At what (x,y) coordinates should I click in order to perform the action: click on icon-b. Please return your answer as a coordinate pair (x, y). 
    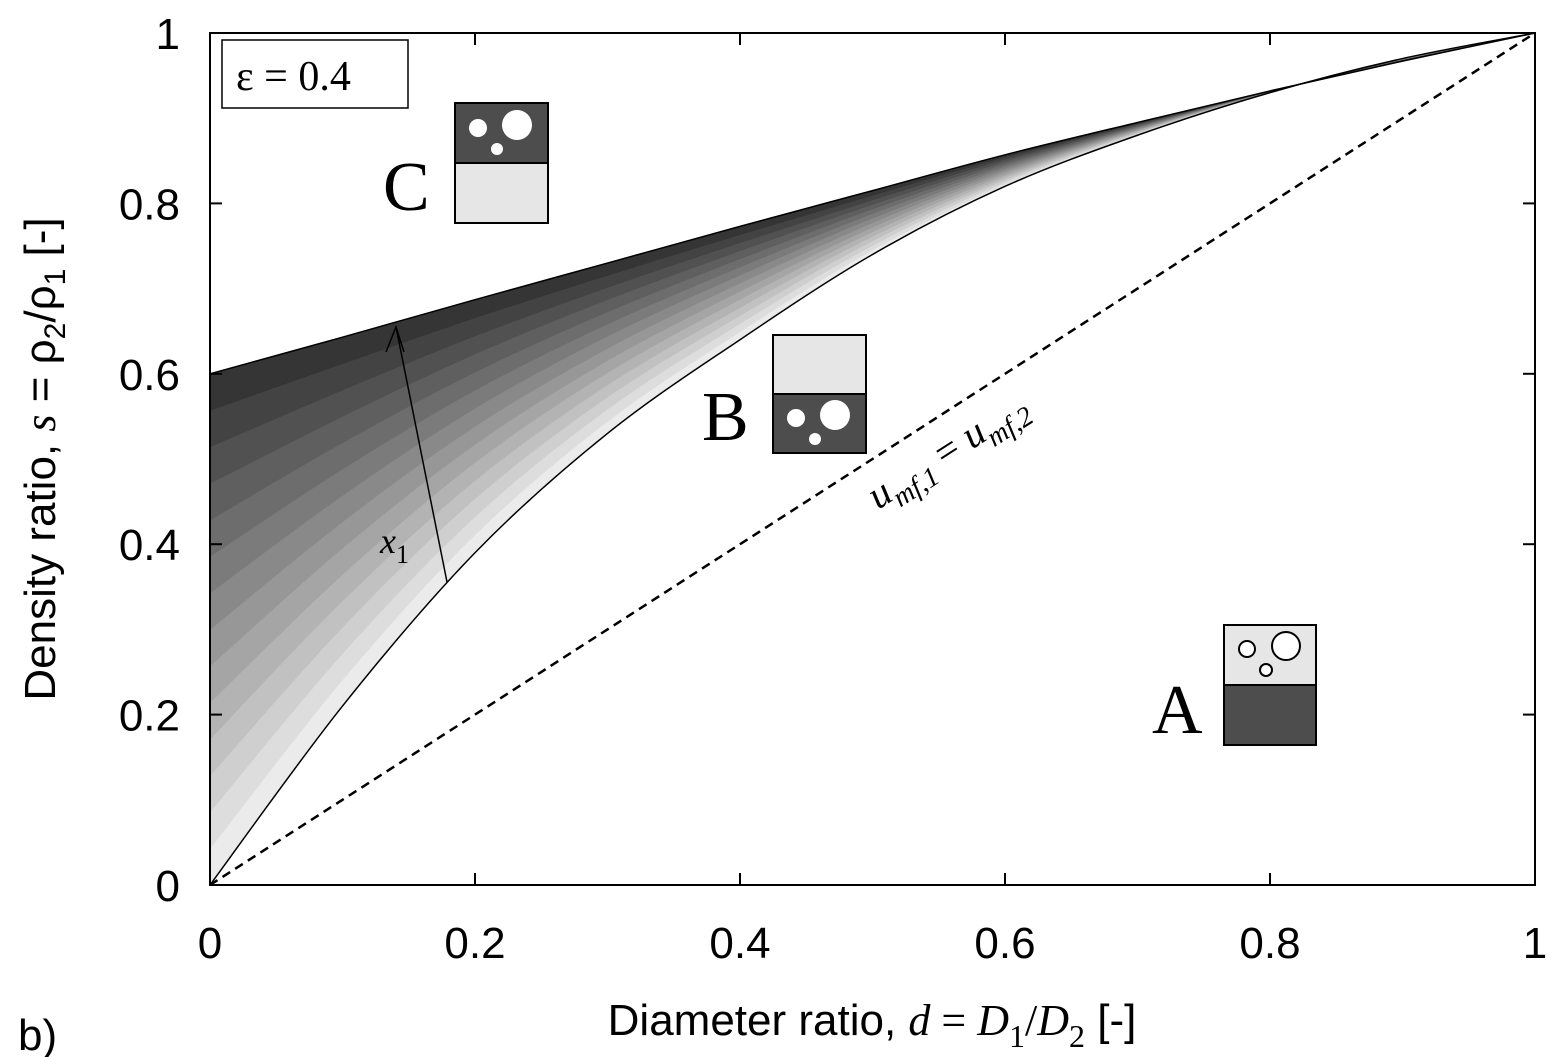
    Looking at the image, I should click on (819, 394).